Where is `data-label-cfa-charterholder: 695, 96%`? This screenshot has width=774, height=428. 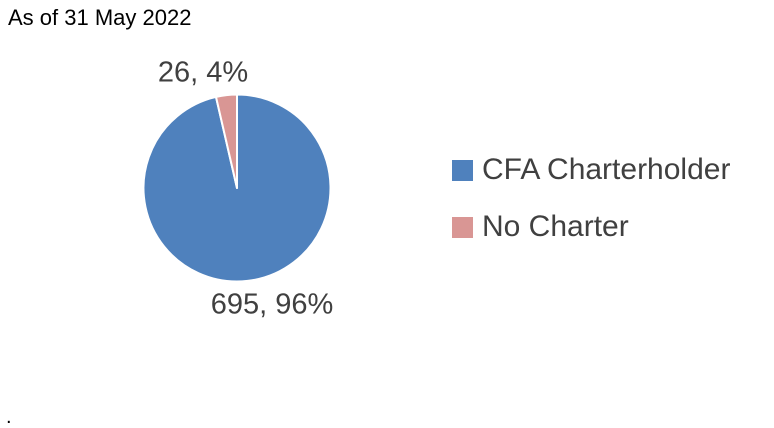 data-label-cfa-charterholder: 695, 96% is located at coordinates (272, 304).